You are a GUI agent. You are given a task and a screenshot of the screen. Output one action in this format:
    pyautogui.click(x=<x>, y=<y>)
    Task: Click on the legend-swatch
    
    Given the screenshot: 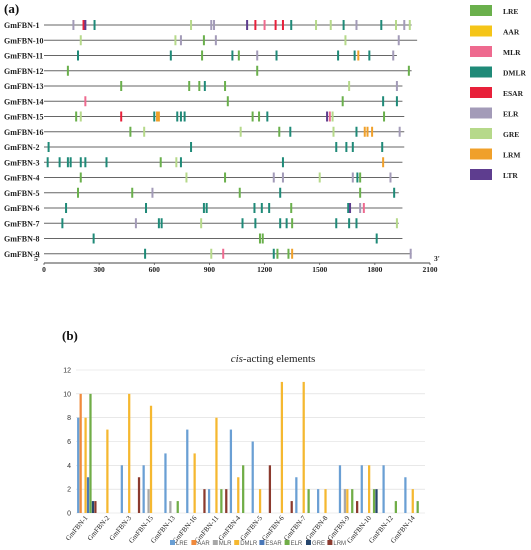 What is the action you would take?
    pyautogui.click(x=481, y=31)
    